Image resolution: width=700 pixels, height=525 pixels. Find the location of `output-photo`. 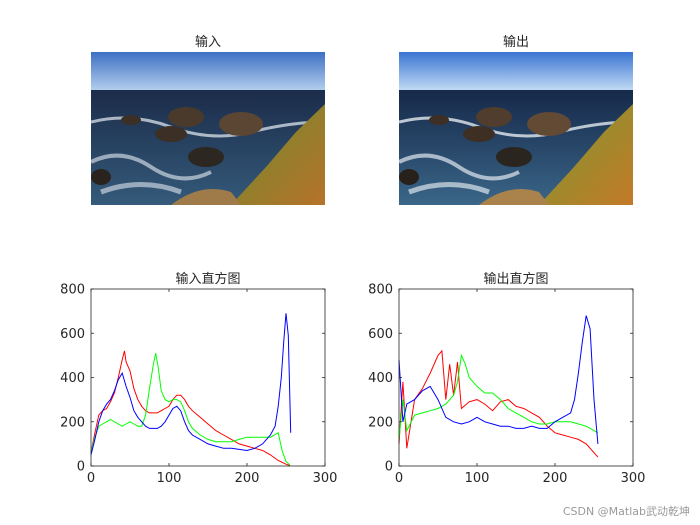

output-photo is located at coordinates (516, 128).